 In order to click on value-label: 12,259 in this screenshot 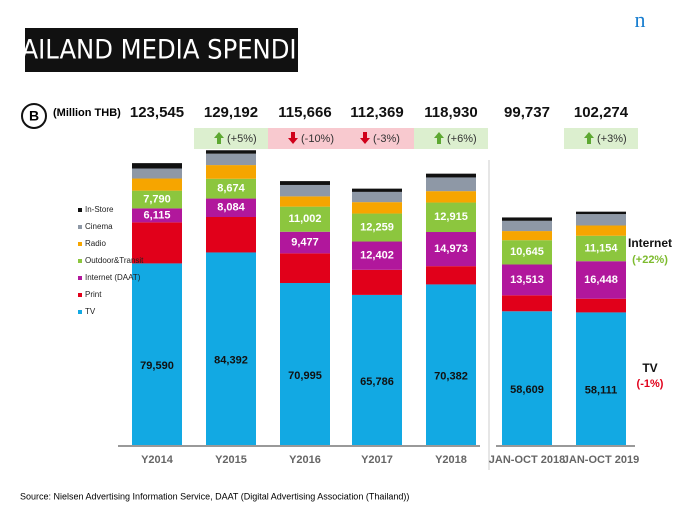, I will do `click(377, 227)`.